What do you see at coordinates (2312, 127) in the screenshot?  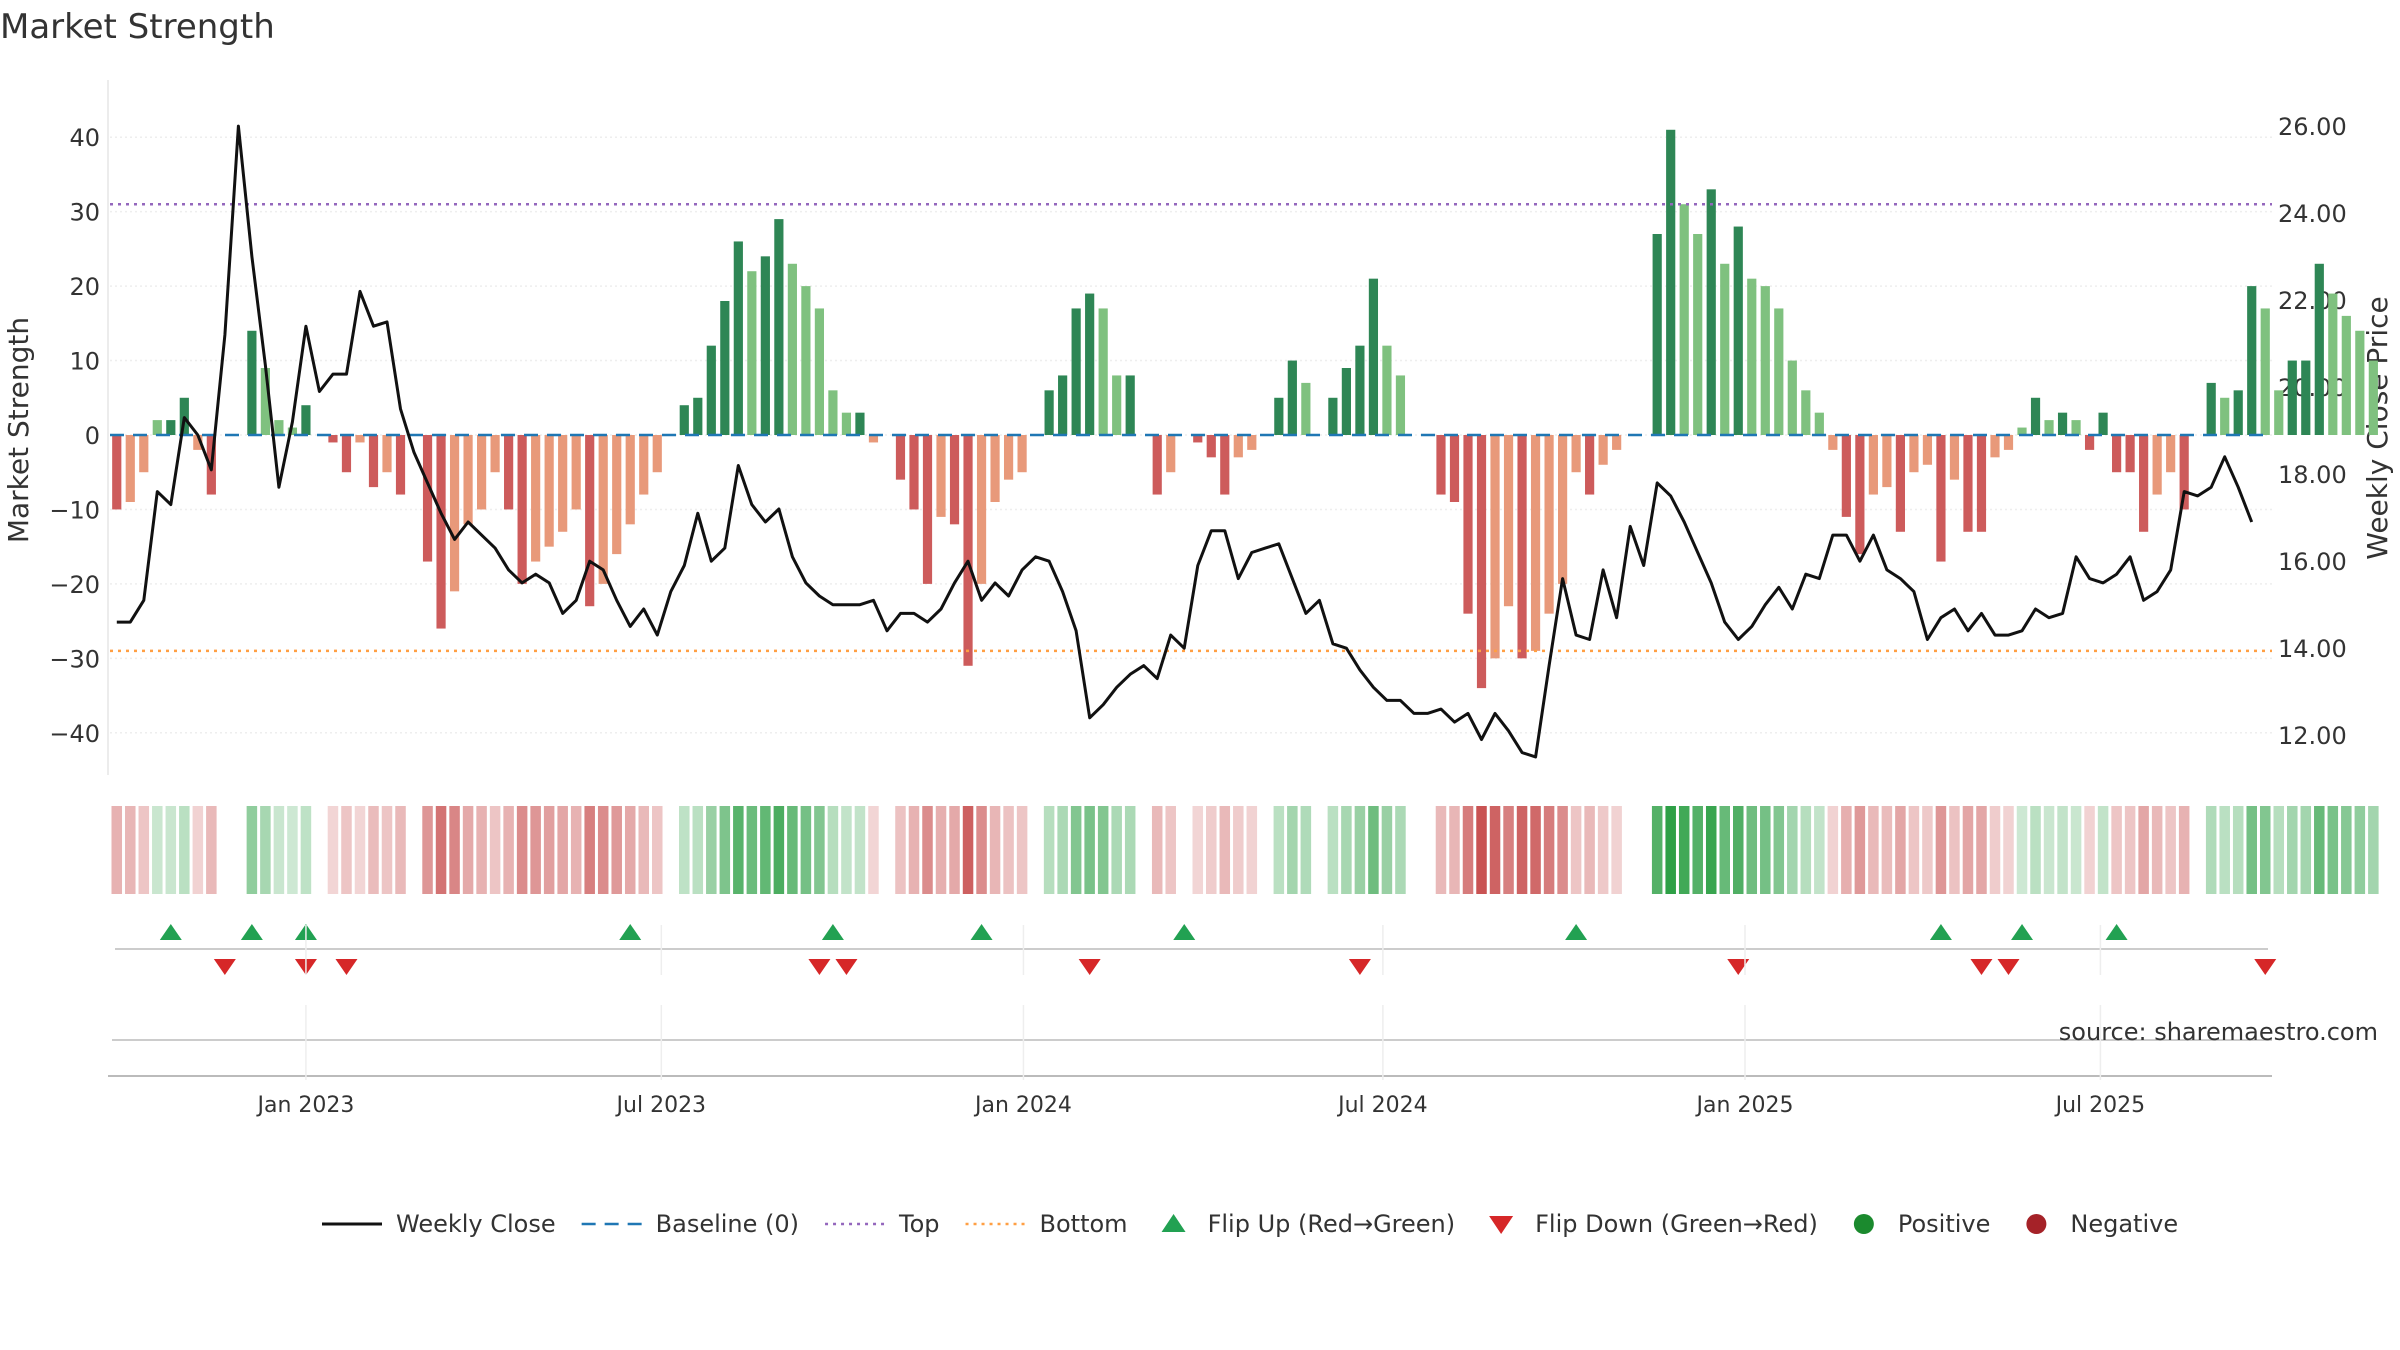 I see `right-tick-label: 26.00` at bounding box center [2312, 127].